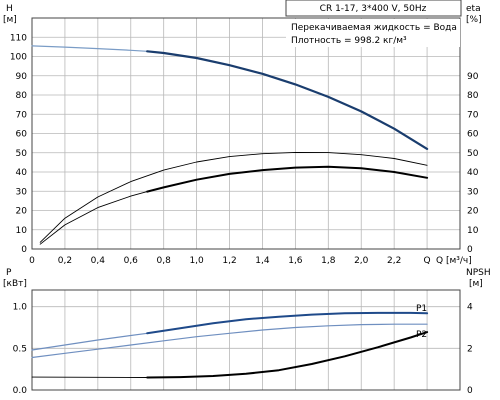 Image resolution: width=500 pixels, height=400 pixels. I want to click on y-right-tick-label: 20, so click(473, 212).